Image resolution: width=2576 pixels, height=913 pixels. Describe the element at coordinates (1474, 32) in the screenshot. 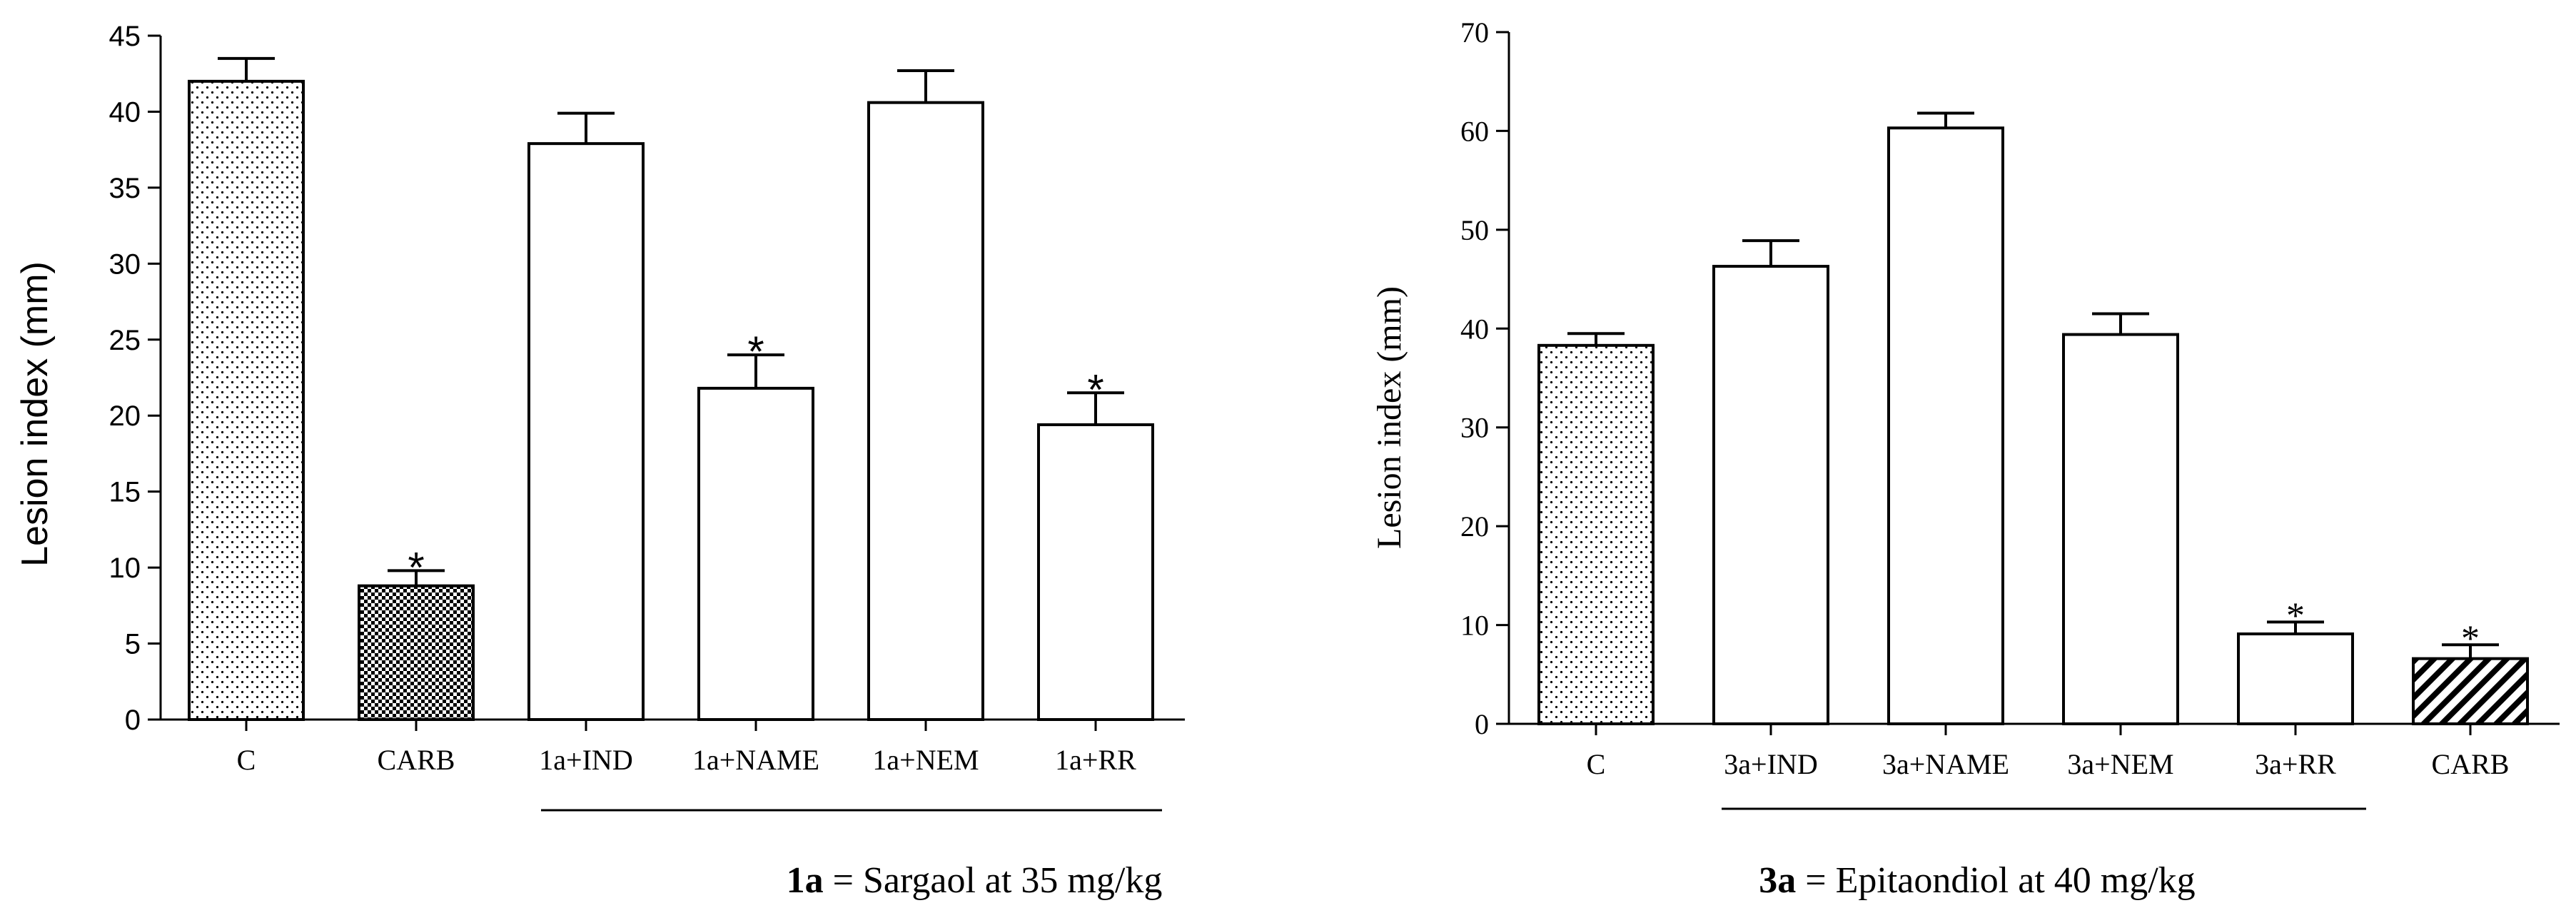

I see `y-tick-label: 70` at that location.